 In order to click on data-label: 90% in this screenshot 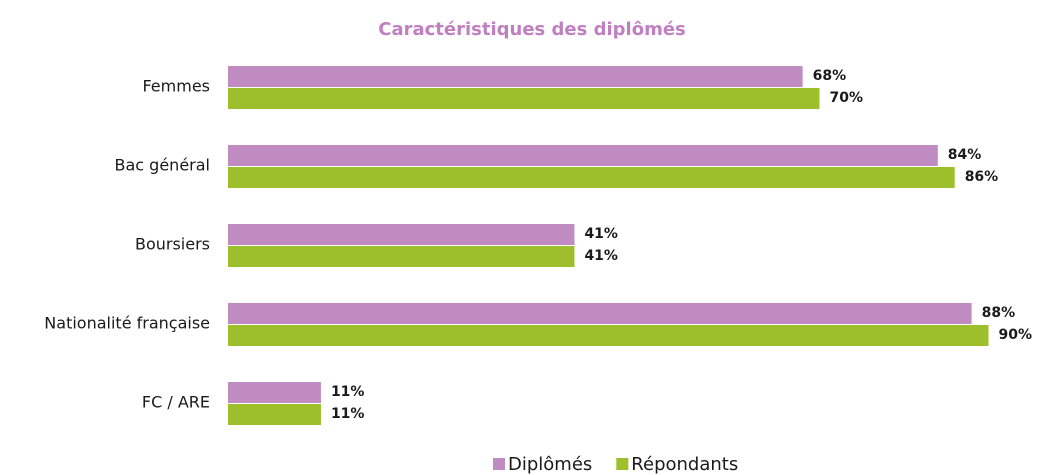, I will do `click(1016, 335)`.